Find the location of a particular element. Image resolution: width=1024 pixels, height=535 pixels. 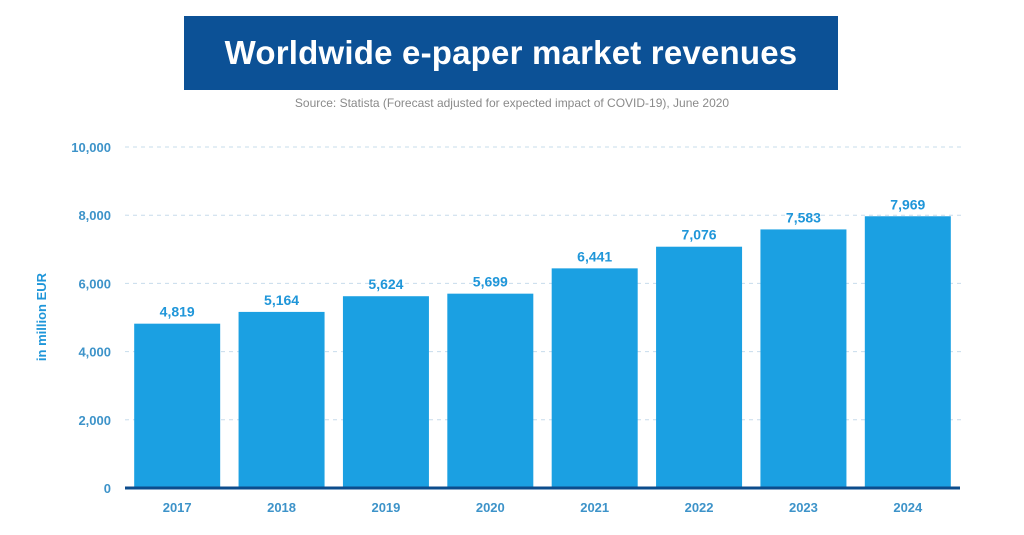

data-label: 5,164 is located at coordinates (281, 300).